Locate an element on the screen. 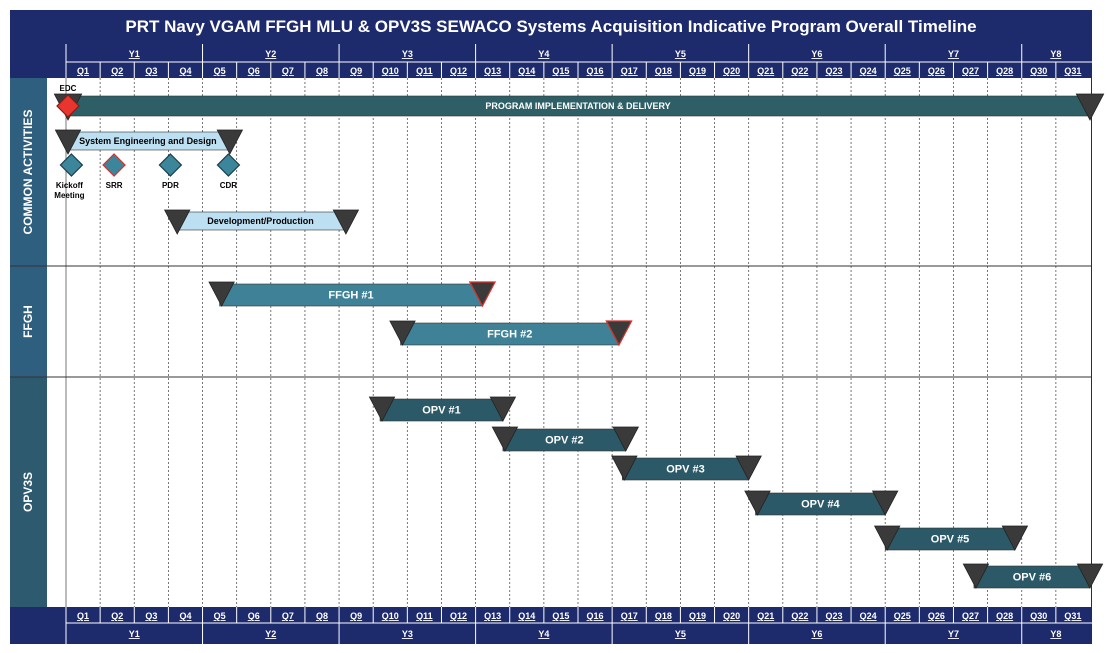 The height and width of the screenshot is (653, 1107). year-label-bottom: Y4 is located at coordinates (543, 634).